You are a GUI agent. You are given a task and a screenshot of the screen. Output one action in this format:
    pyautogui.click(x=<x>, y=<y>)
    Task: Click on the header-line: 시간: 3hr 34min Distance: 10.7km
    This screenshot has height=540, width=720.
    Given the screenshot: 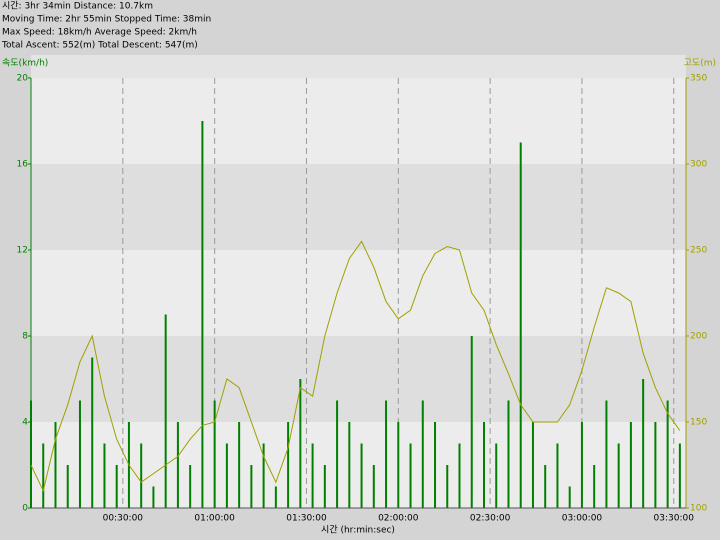 What is the action you would take?
    pyautogui.click(x=77, y=6)
    